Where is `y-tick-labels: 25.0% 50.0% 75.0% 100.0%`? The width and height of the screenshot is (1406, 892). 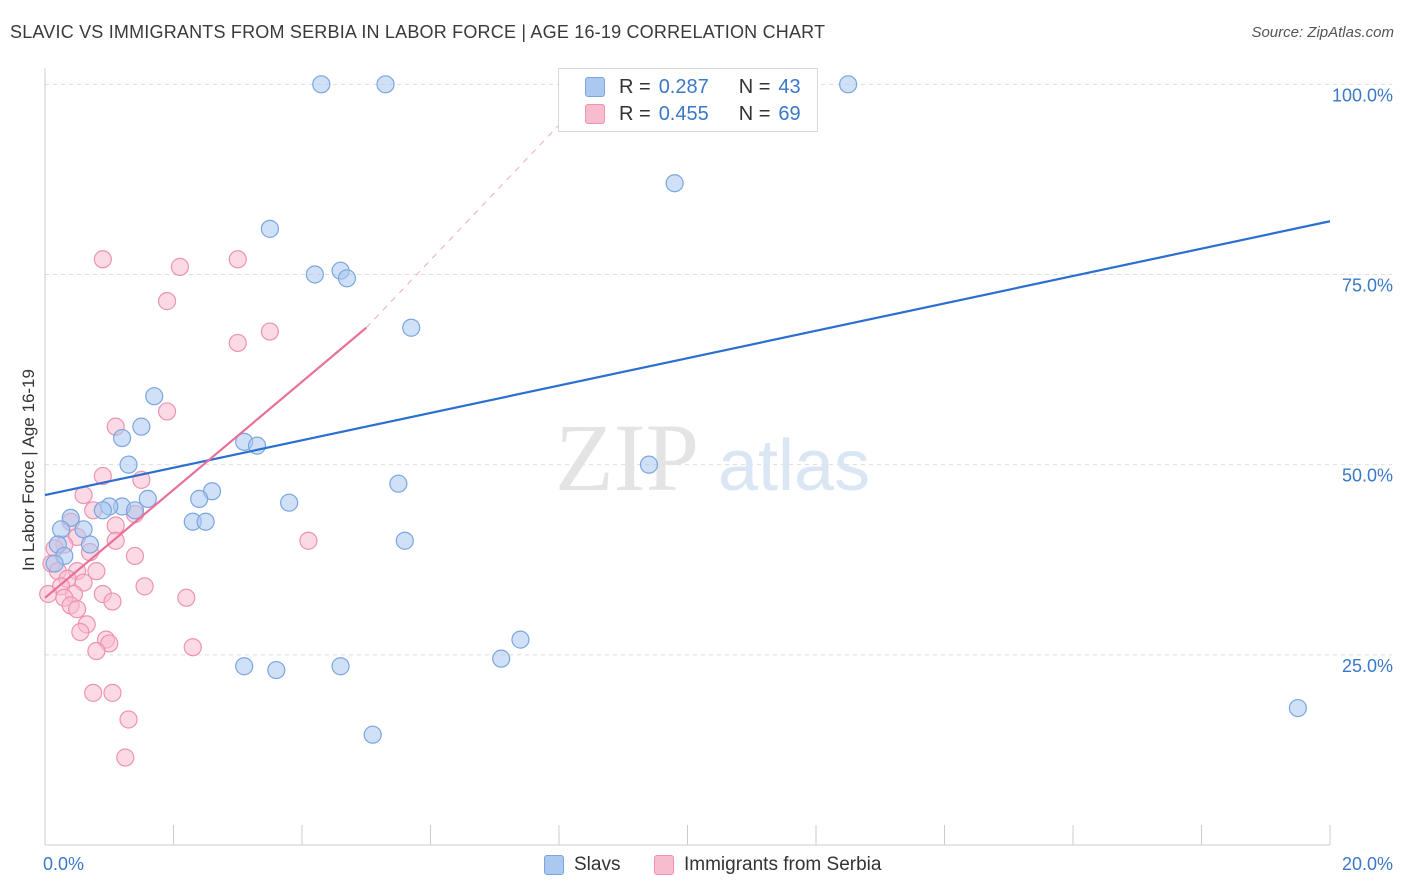 y-tick-labels: 25.0% 50.0% 75.0% 100.0% is located at coordinates (1362, 380).